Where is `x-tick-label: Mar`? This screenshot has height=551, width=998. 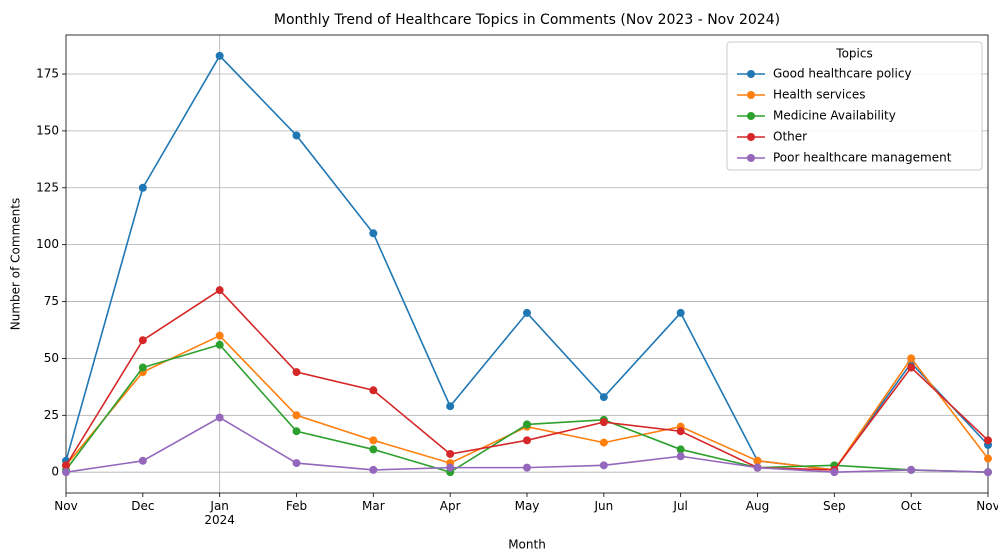 x-tick-label: Mar is located at coordinates (373, 506).